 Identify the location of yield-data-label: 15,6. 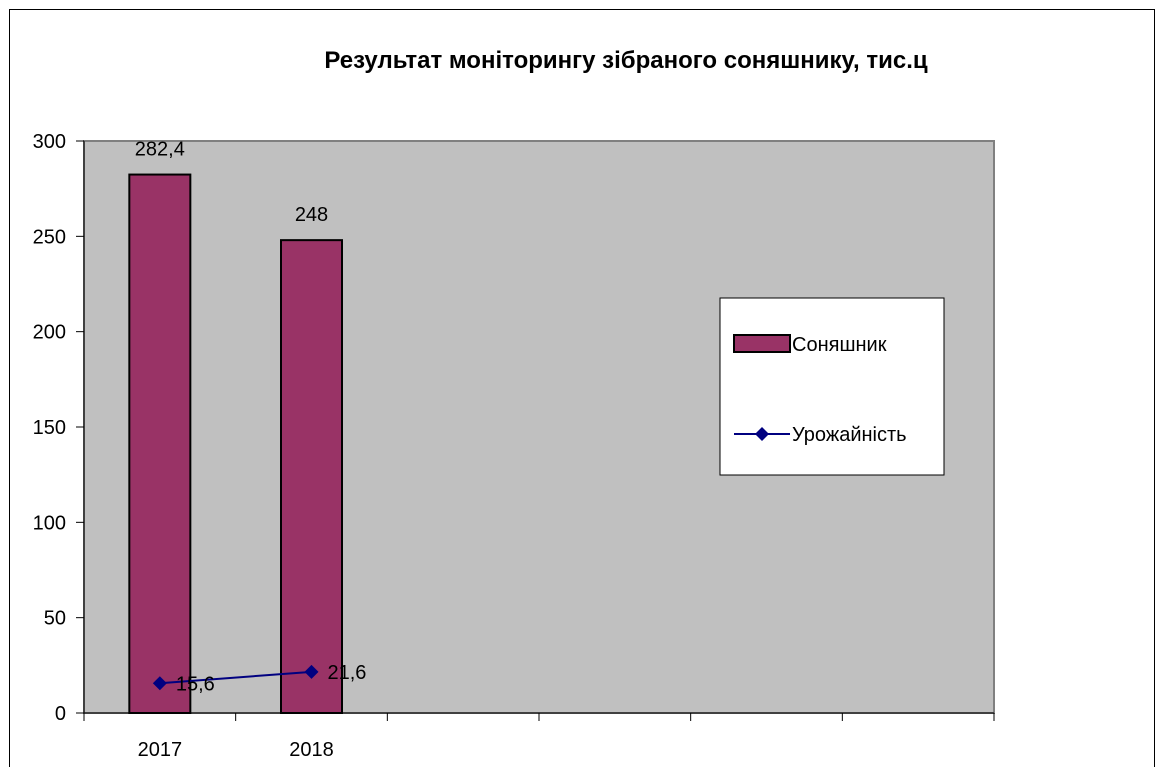
(195, 684).